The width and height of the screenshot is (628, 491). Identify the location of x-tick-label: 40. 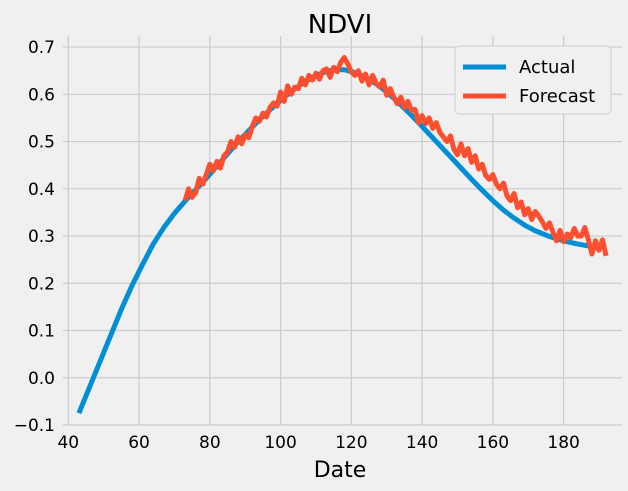
(68, 443).